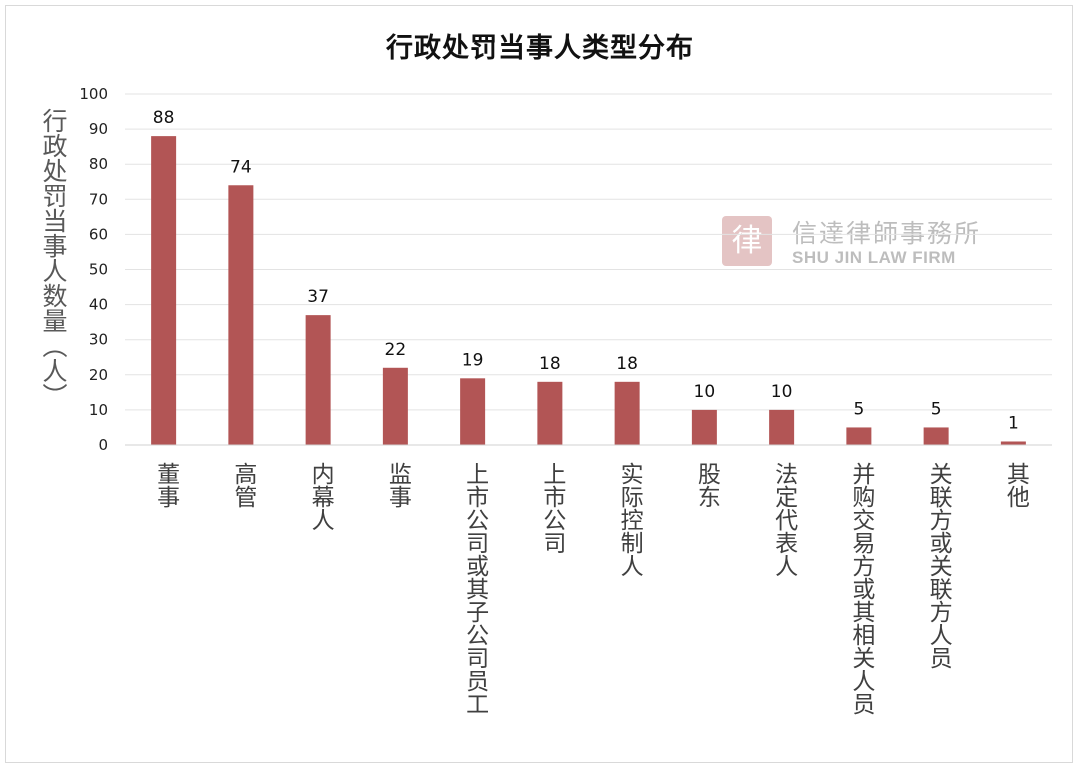 This screenshot has height=770, width=1080. Describe the element at coordinates (938, 565) in the screenshot. I see `x-tick-label: 关联方或关联方人员` at that location.